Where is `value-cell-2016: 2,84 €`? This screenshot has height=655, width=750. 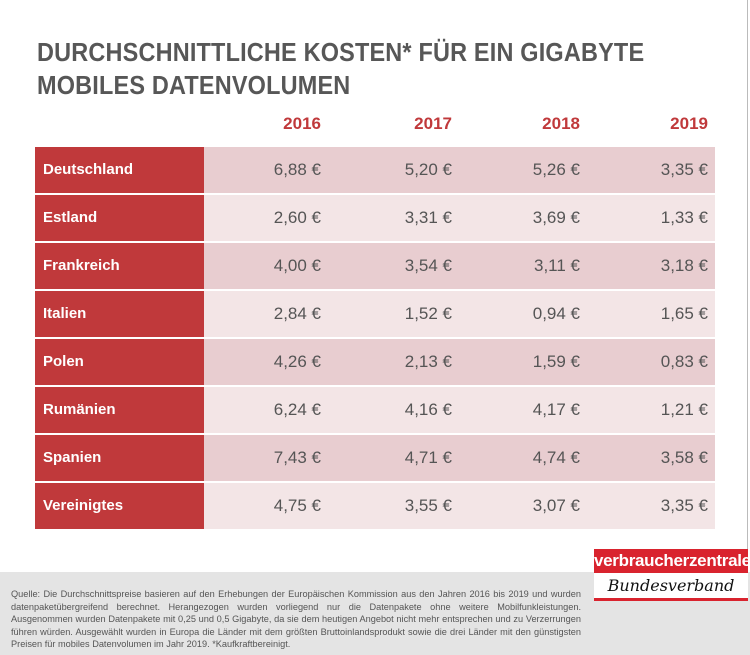 value-cell-2016: 2,84 € is located at coordinates (297, 313).